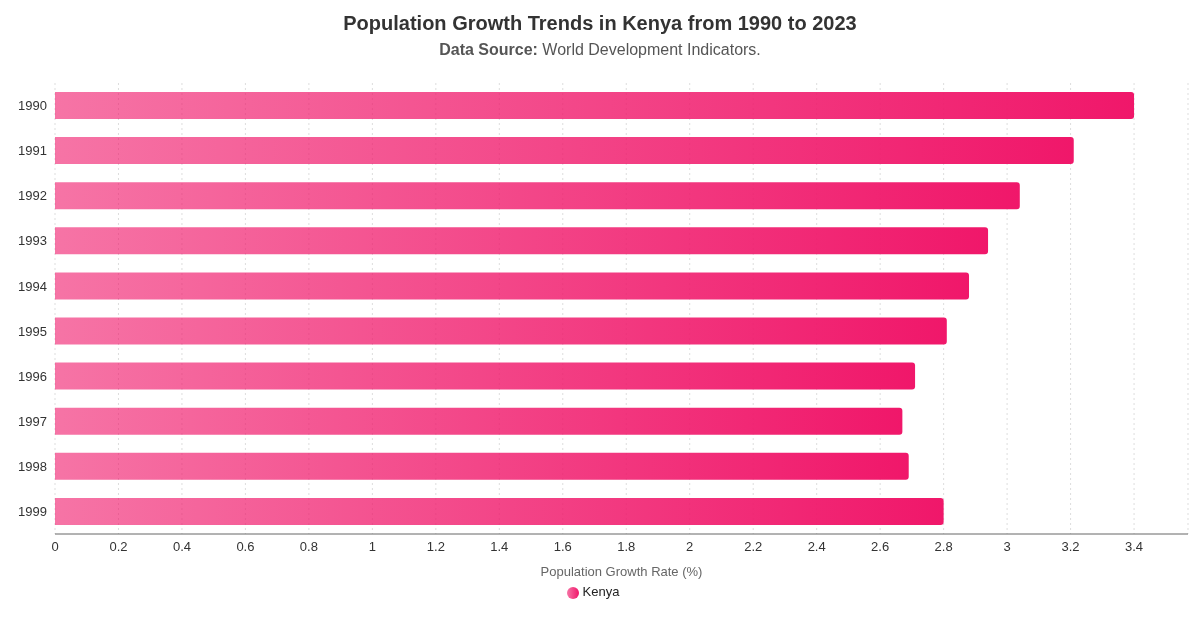  Describe the element at coordinates (32, 286) in the screenshot. I see `y-tick-label: 1994` at that location.